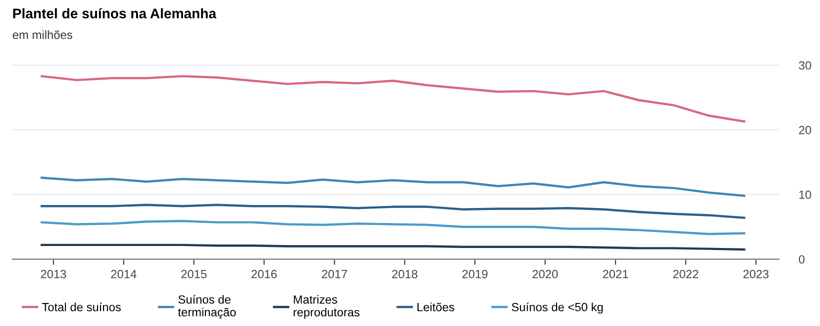 The height and width of the screenshot is (326, 820). Describe the element at coordinates (756, 274) in the screenshot. I see `x-tick-label: 2023` at that location.